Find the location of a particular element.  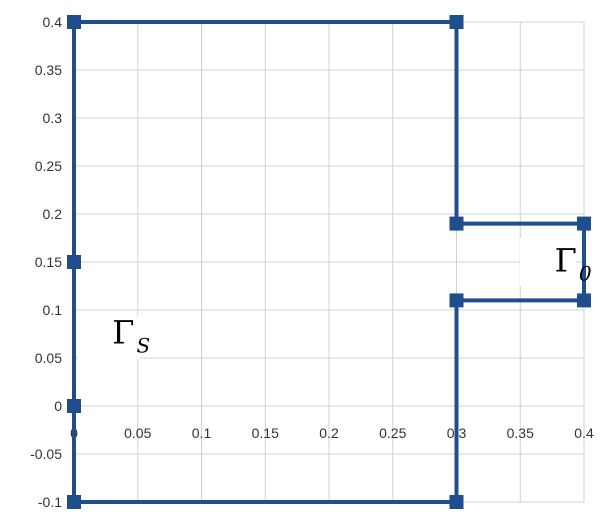

gamma-s-label-background is located at coordinates (109, 337).